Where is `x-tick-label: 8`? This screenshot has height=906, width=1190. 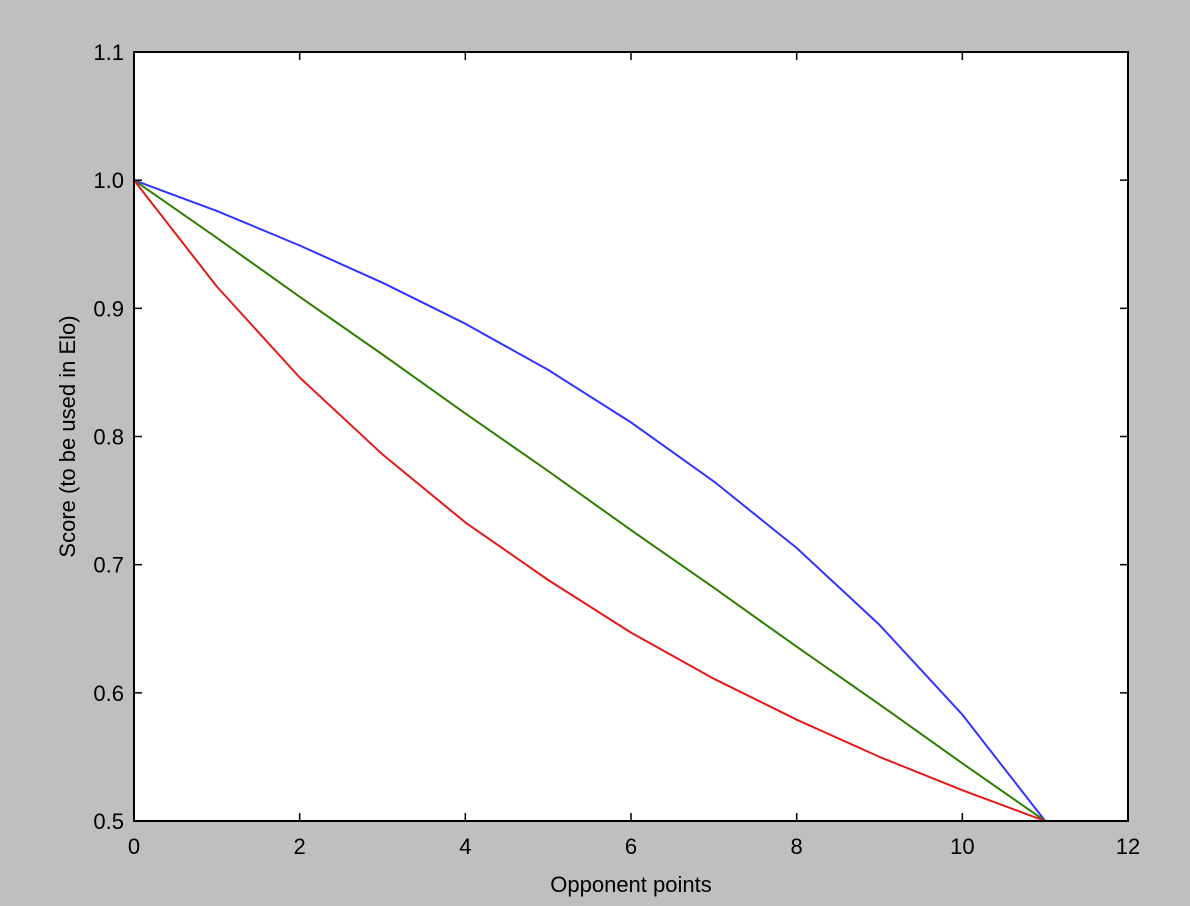 x-tick-label: 8 is located at coordinates (797, 846).